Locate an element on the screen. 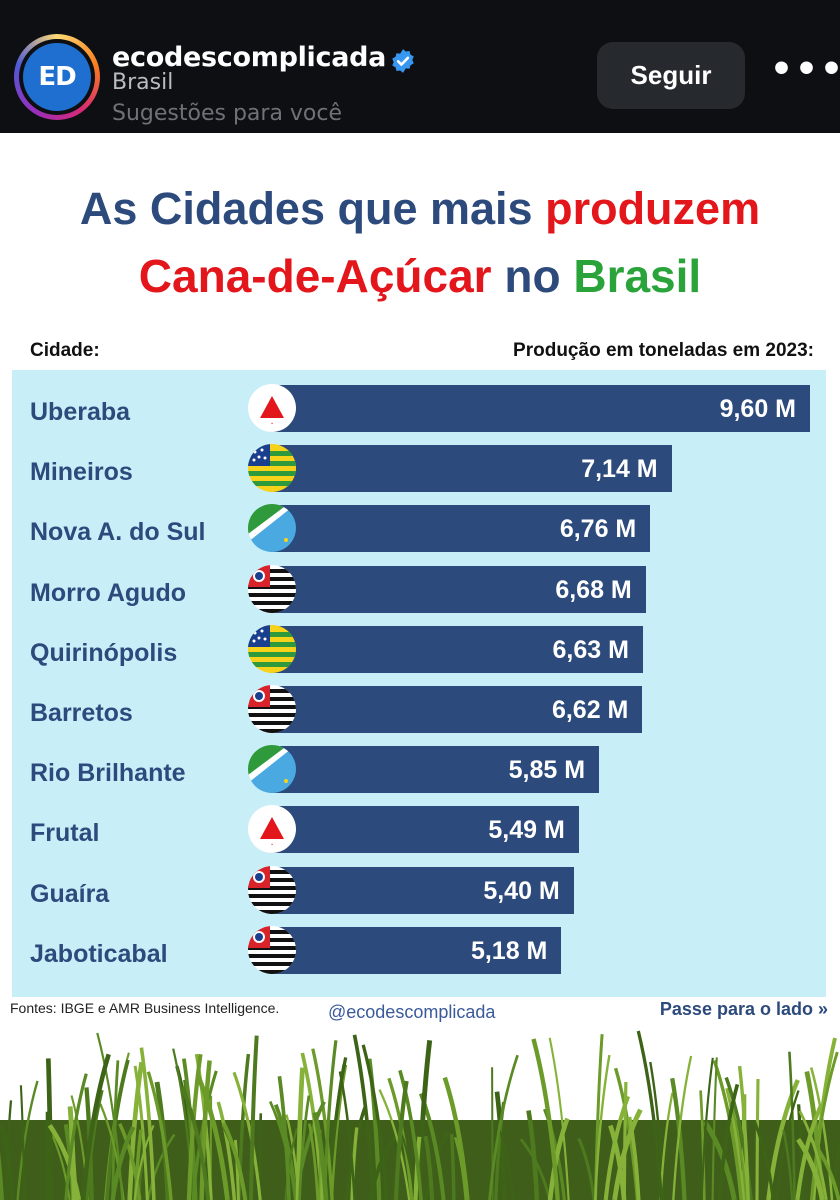 The width and height of the screenshot is (840, 1200). more-options-icon: ••• is located at coordinates (805, 69).